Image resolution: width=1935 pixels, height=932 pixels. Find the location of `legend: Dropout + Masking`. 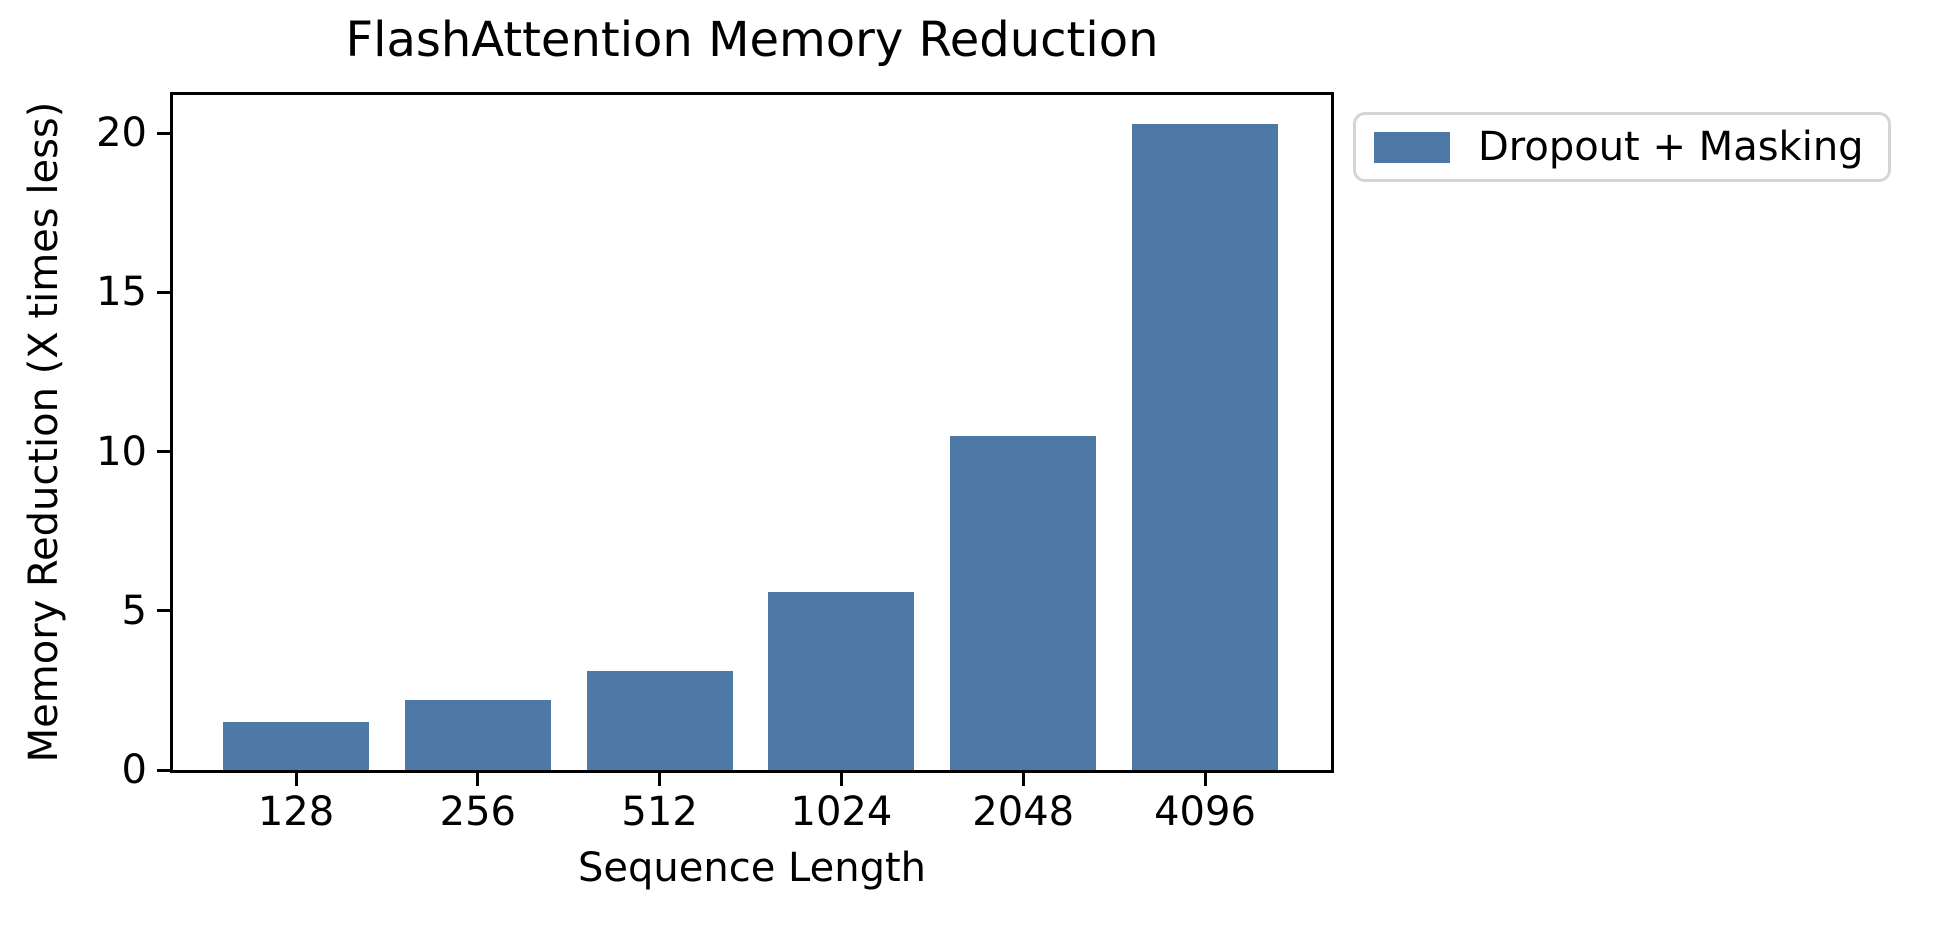

legend: Dropout + Masking is located at coordinates (1622, 147).